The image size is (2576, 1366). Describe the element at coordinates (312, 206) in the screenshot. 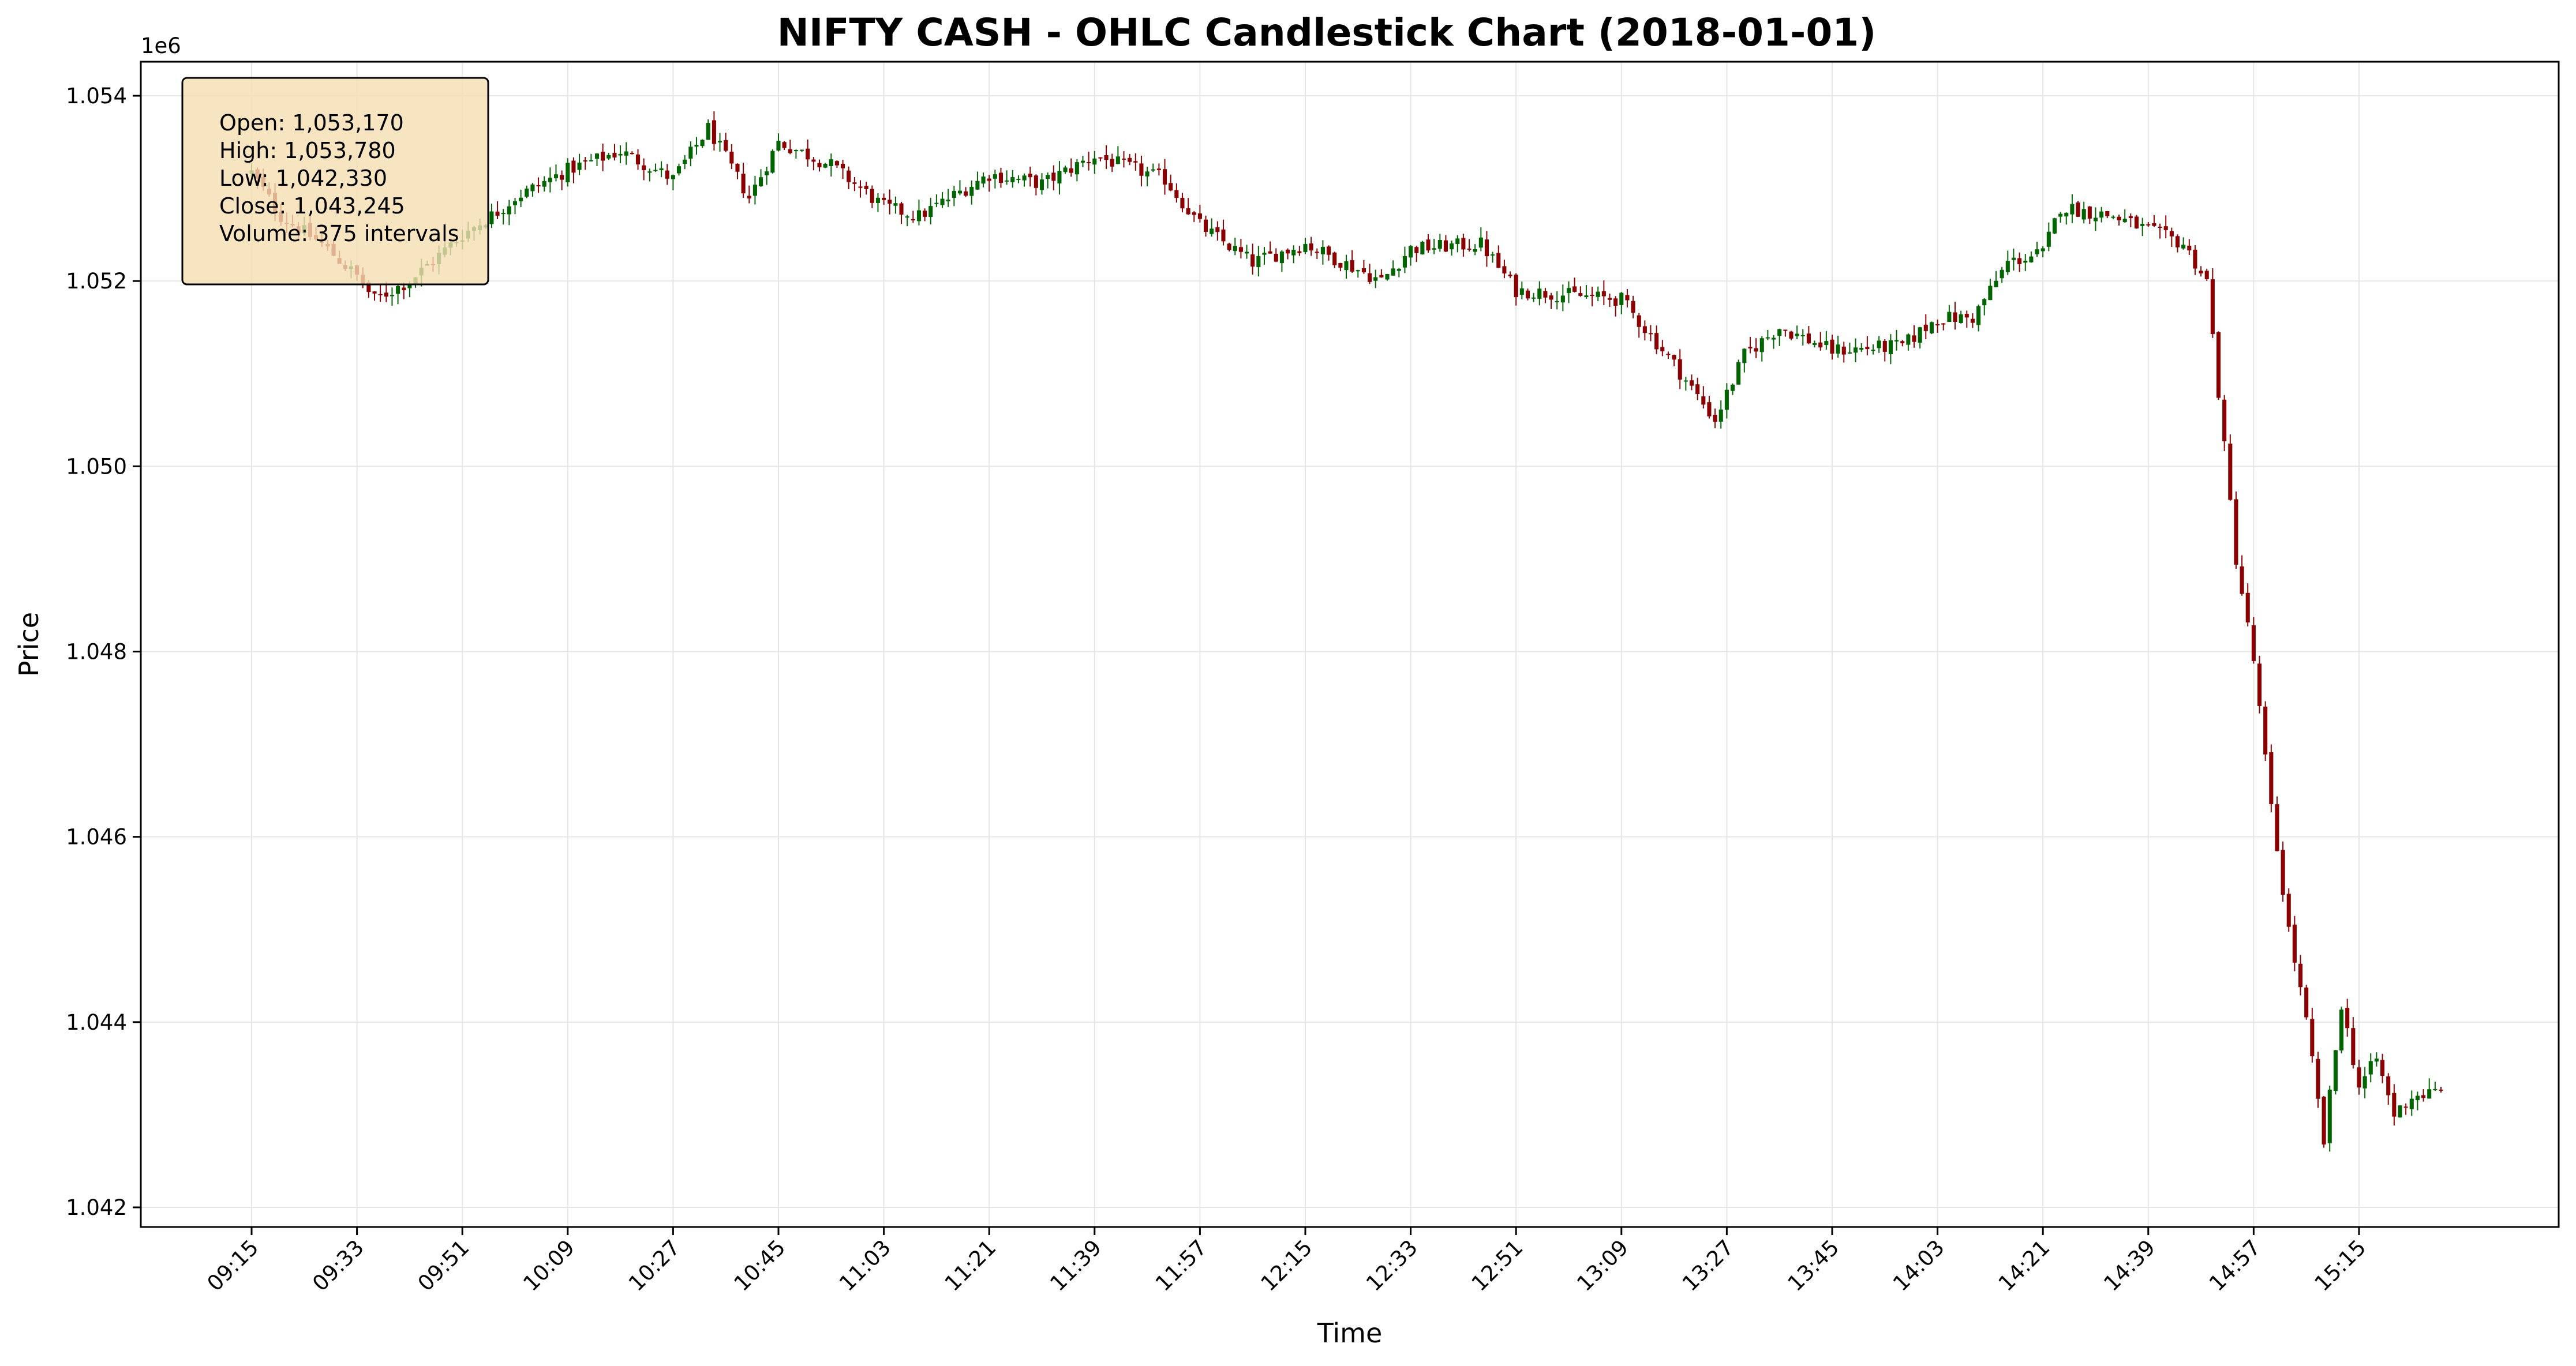

I see `info-close: Close: 1,043,245` at that location.